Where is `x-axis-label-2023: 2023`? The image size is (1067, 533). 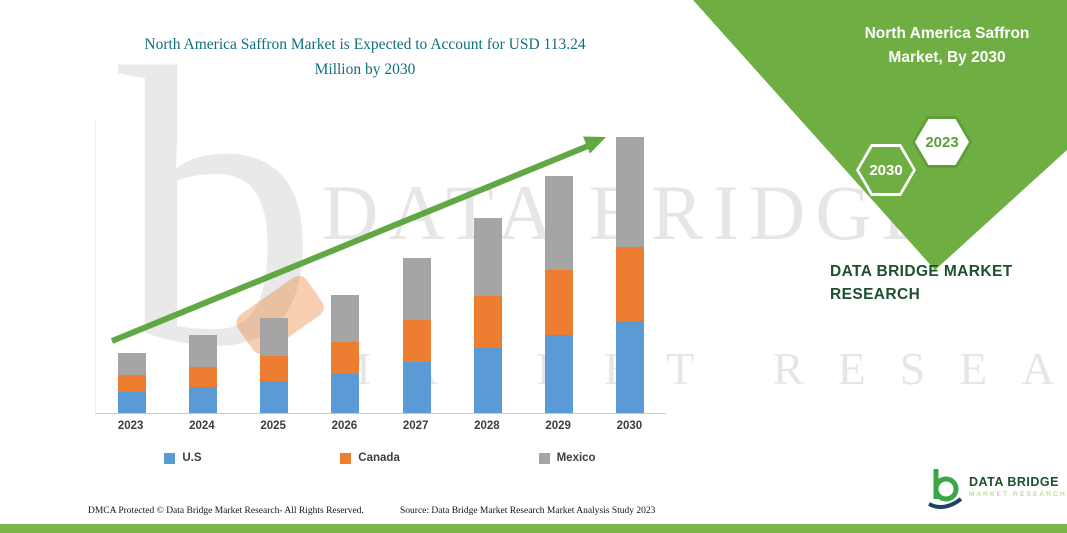 x-axis-label-2023: 2023 is located at coordinates (130, 426).